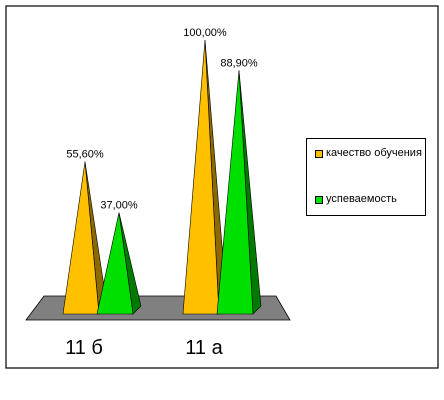 The image size is (444, 400). Describe the element at coordinates (119, 206) in the screenshot. I see `data-label-1-0: 37,00%` at that location.